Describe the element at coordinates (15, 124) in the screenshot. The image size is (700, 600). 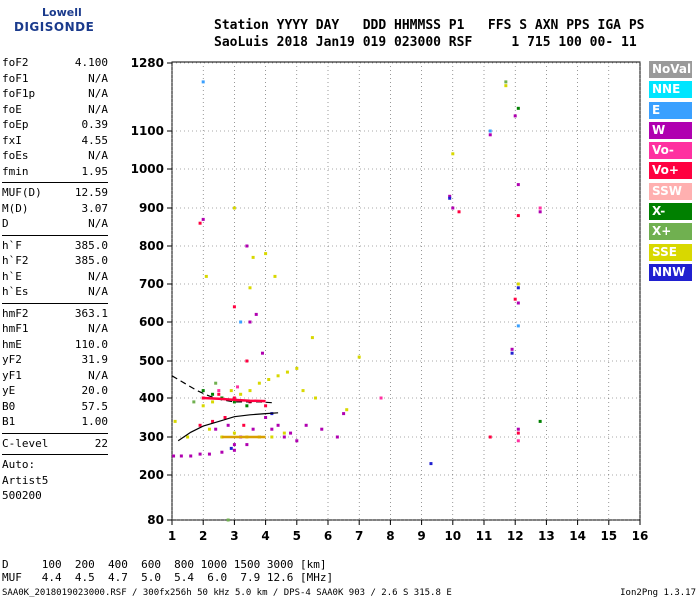
I see `param-key: foEp` at that location.